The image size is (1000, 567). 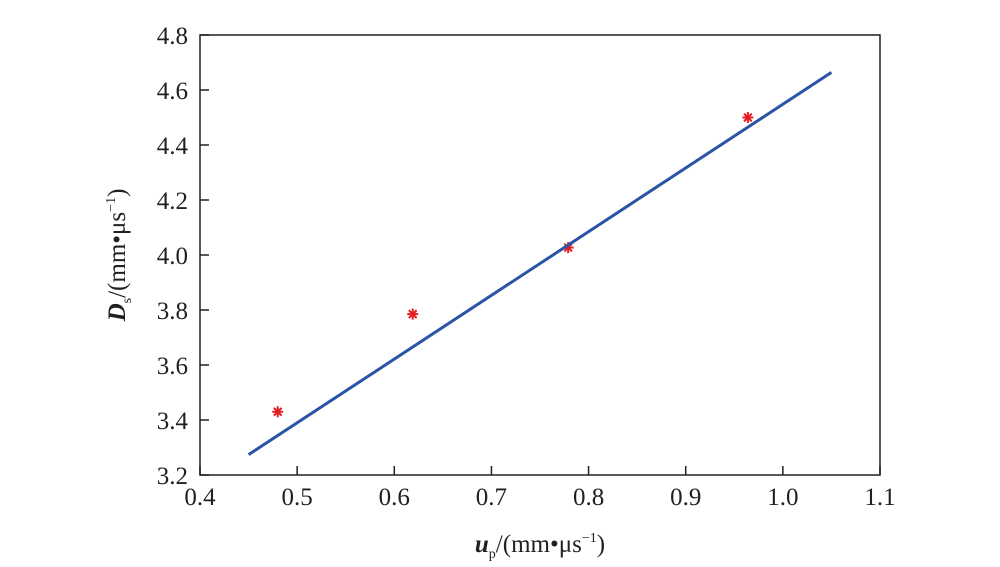 I want to click on x-axis-unit-open: /(mm, so click(x=523, y=544).